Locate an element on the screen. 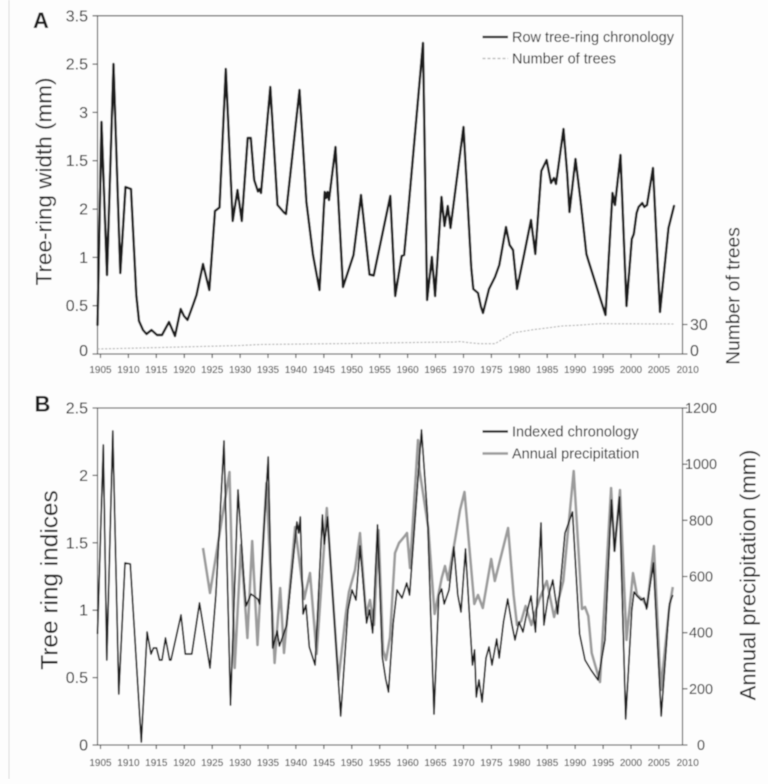  svg-text: 30 is located at coordinates (699, 325).